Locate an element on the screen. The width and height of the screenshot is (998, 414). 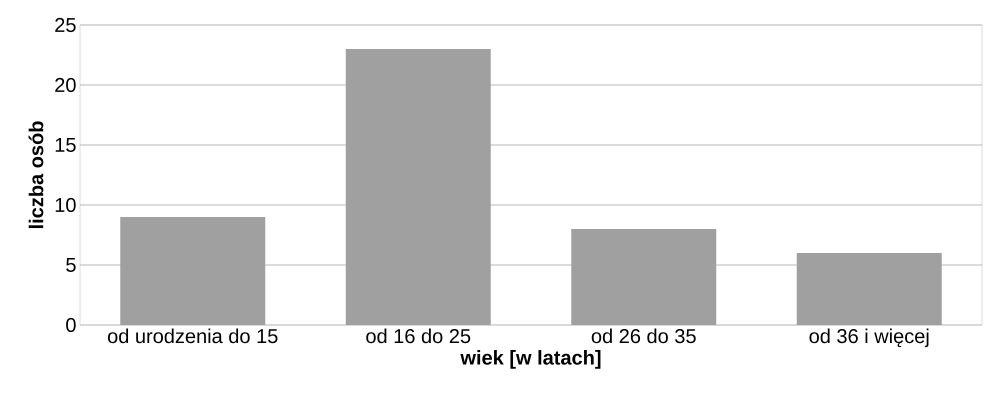
y-axis-title: liczba osób is located at coordinates (36, 174).